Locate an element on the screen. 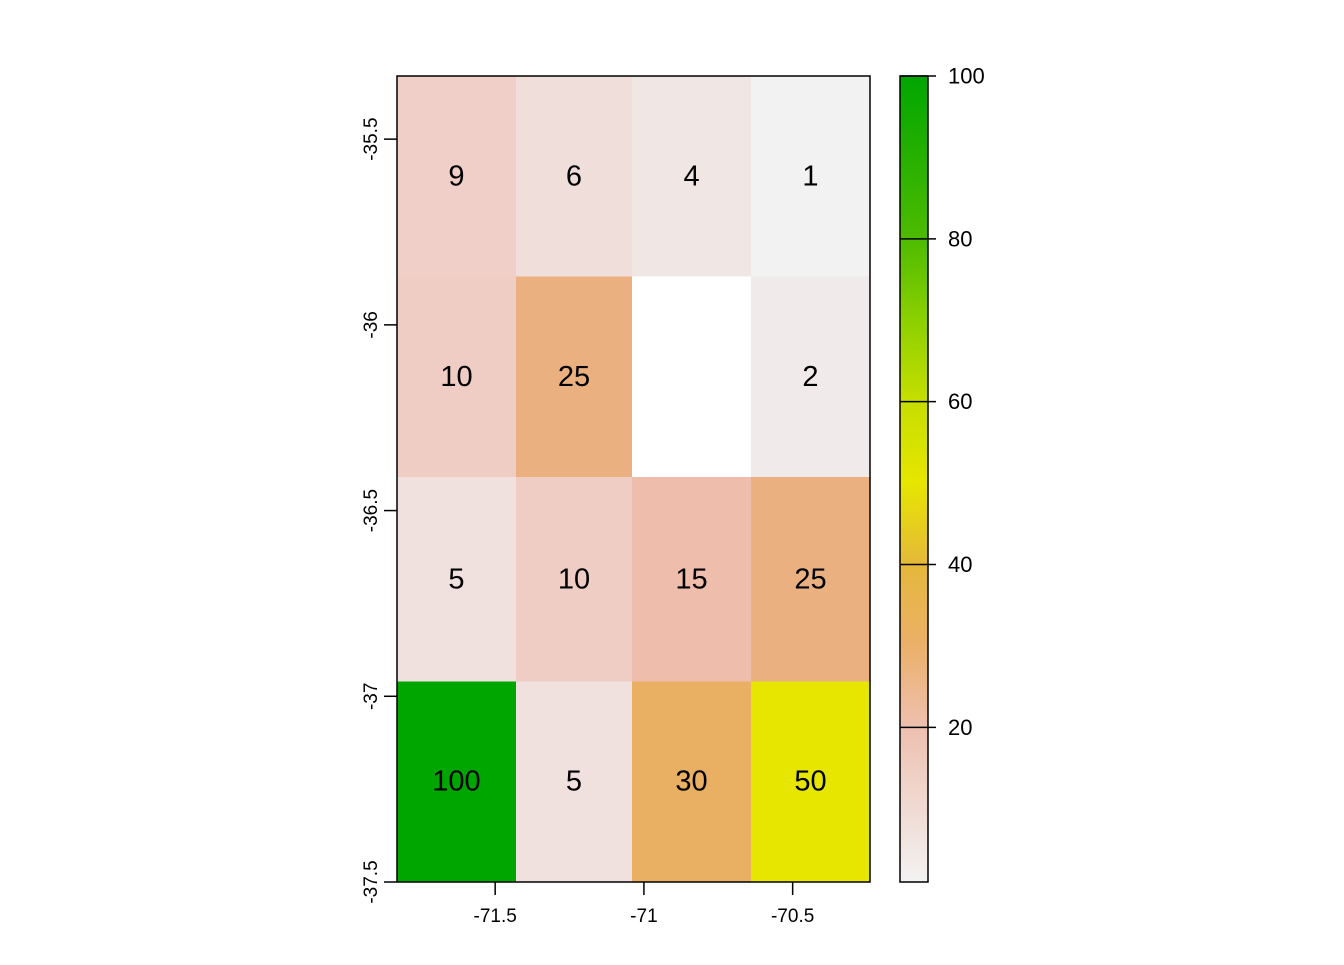 This screenshot has width=1344, height=965. legend-colorbar is located at coordinates (914, 479).